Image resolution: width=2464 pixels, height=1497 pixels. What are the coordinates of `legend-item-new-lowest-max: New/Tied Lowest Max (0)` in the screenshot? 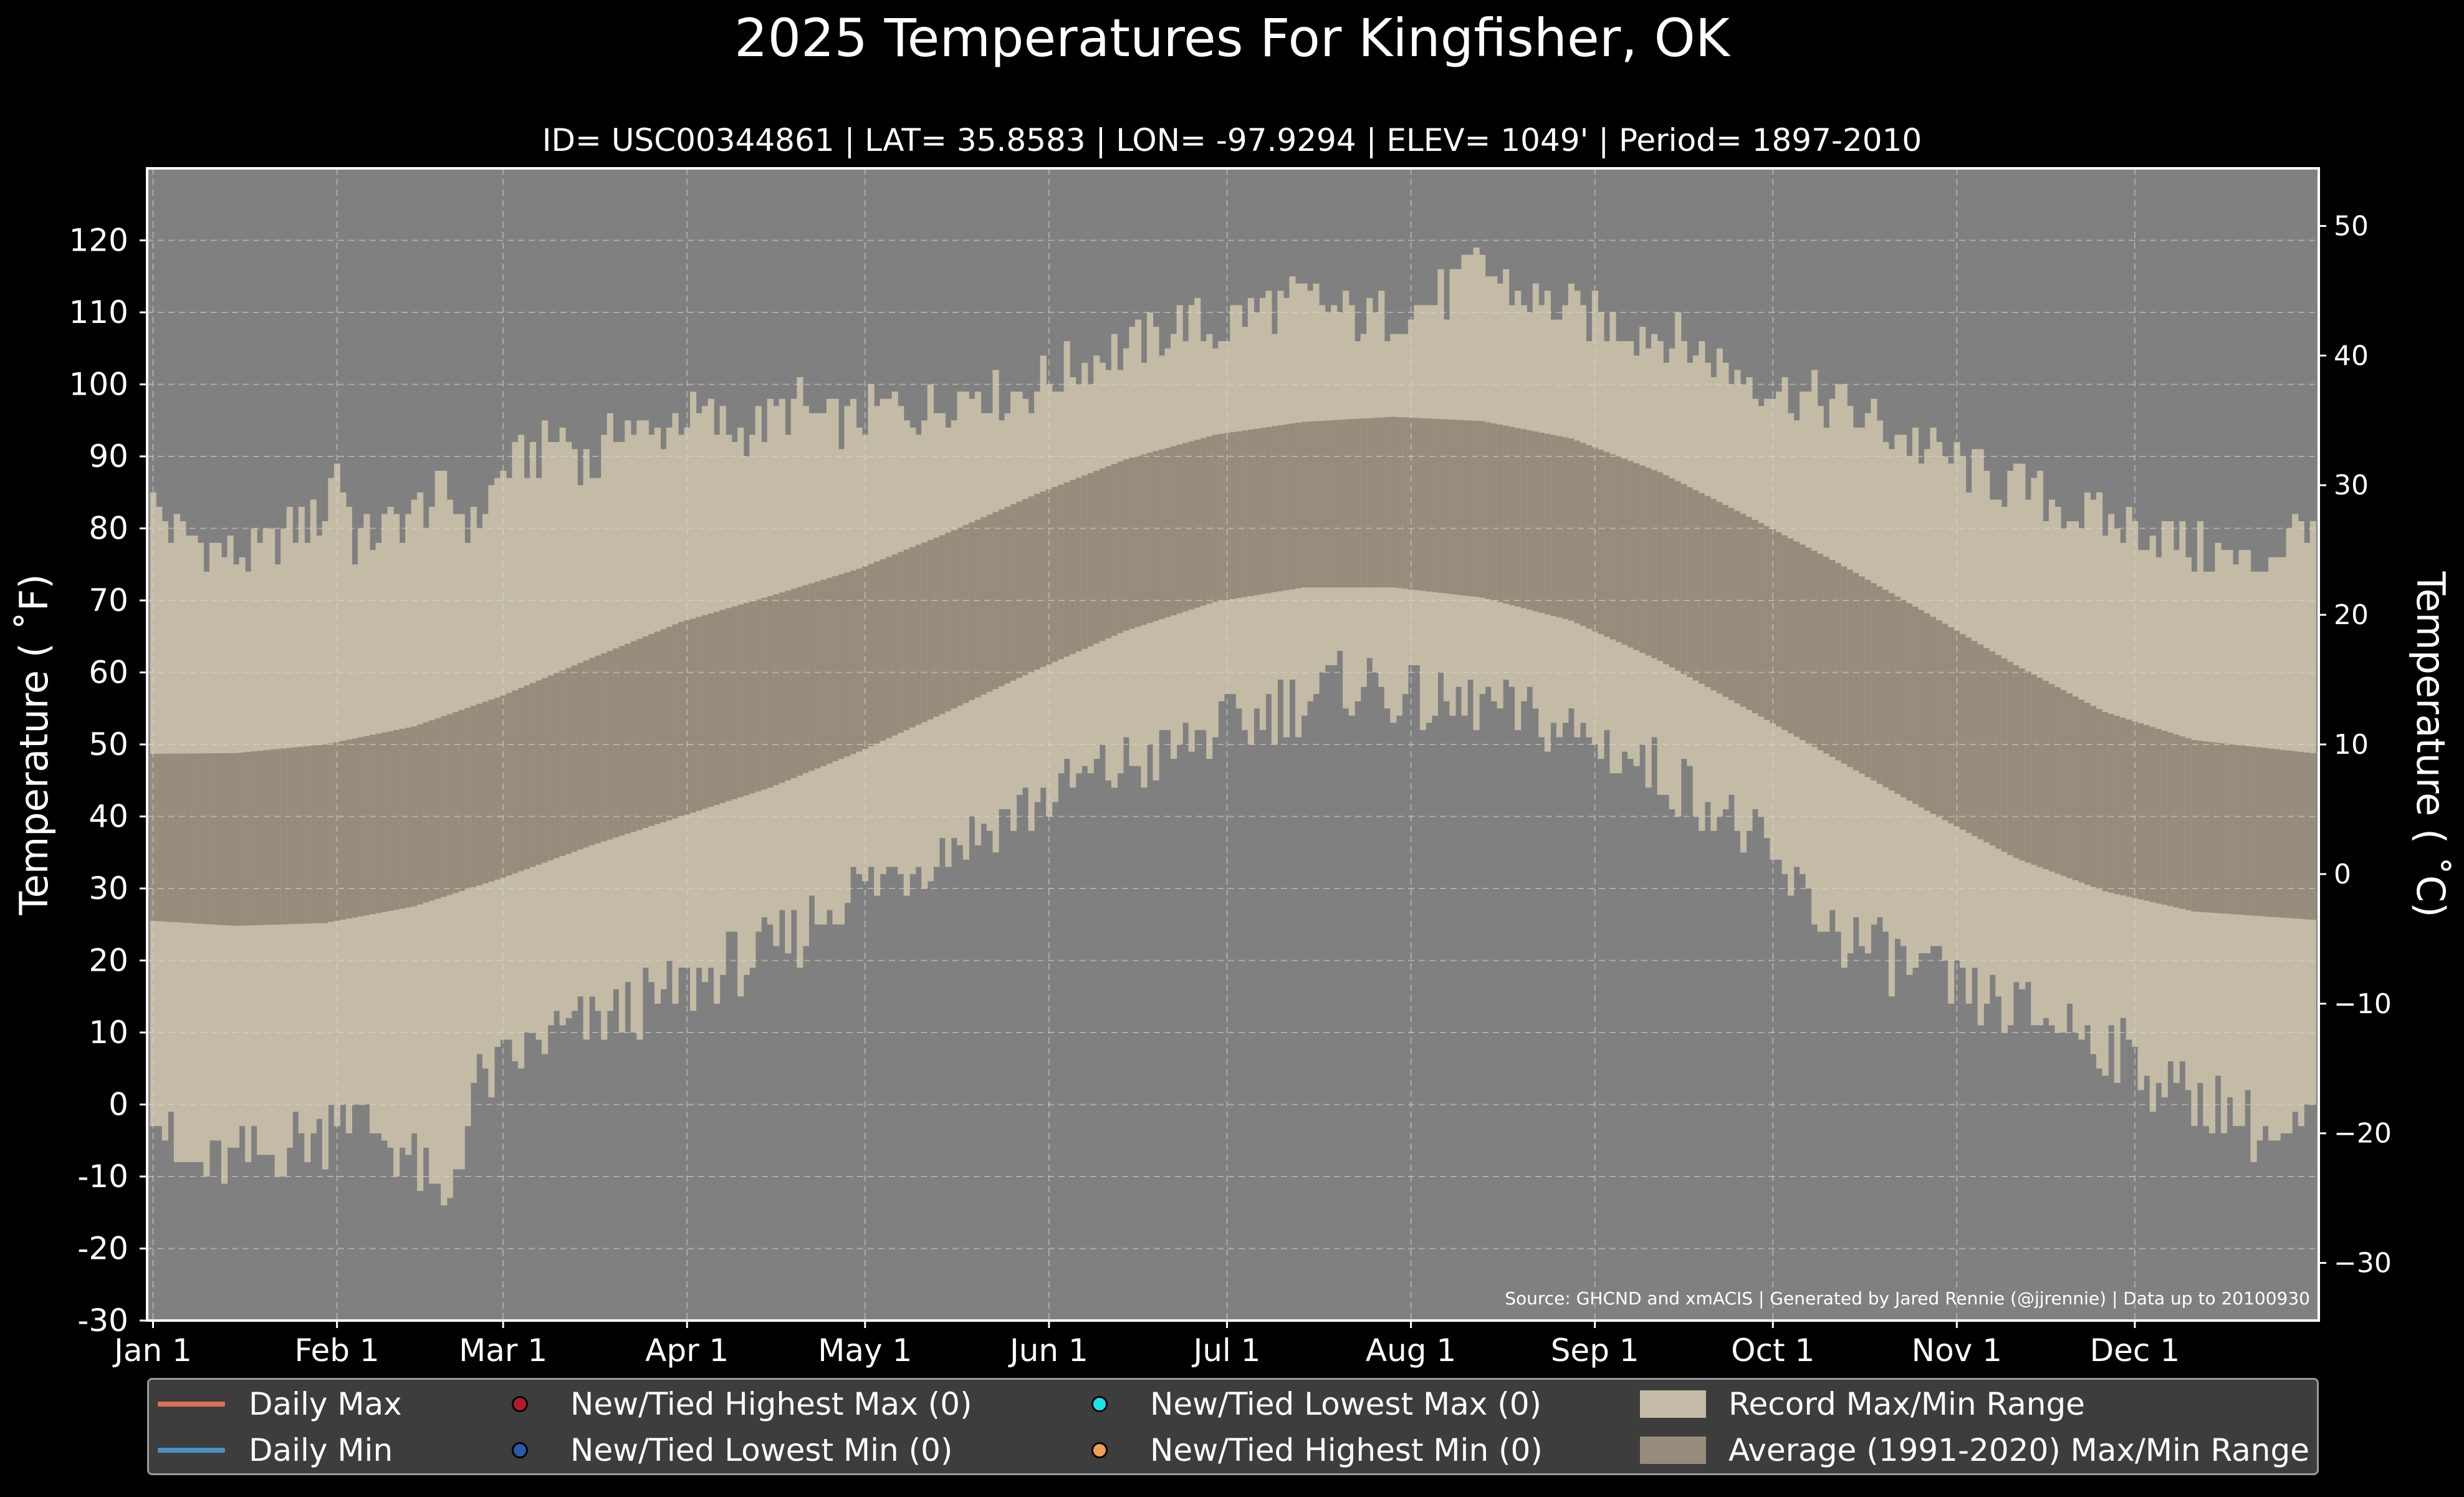 It's located at (1304, 1404).